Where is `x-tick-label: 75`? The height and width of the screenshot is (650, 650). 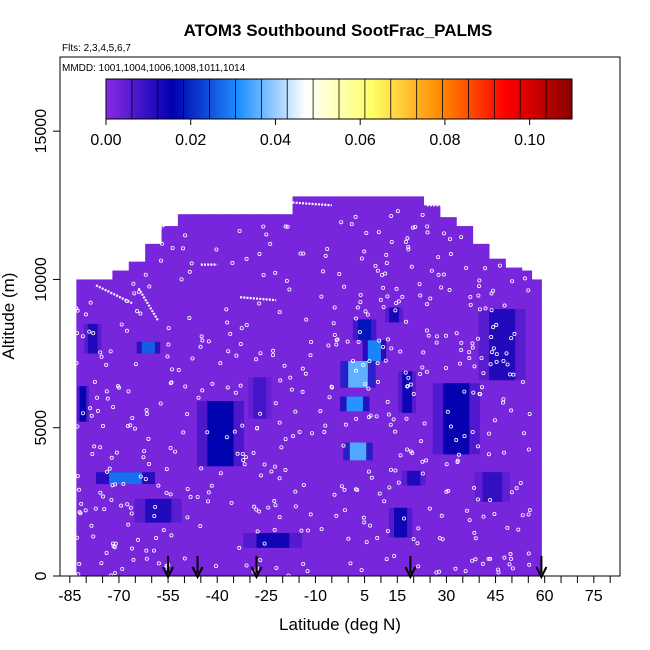
x-tick-label: 75 is located at coordinates (594, 596).